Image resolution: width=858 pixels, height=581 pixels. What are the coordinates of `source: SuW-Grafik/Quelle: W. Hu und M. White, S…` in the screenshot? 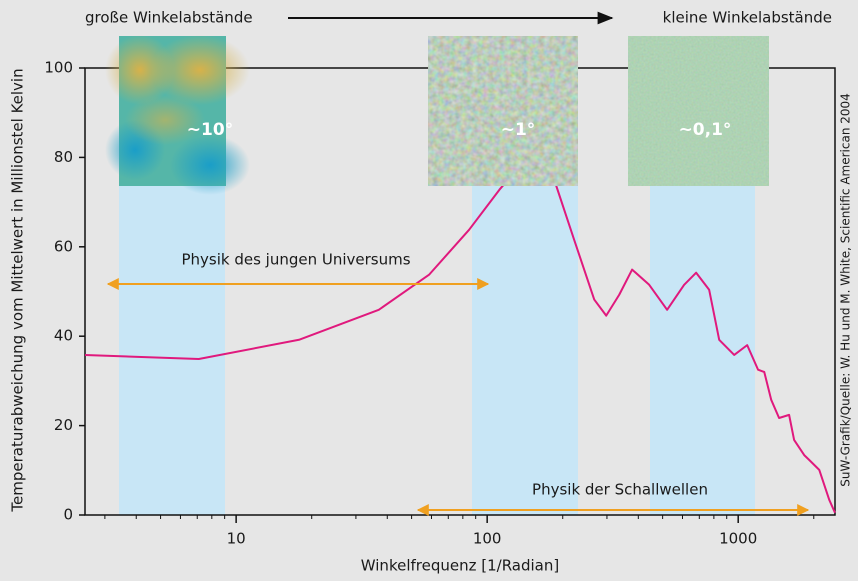 It's located at (846, 290).